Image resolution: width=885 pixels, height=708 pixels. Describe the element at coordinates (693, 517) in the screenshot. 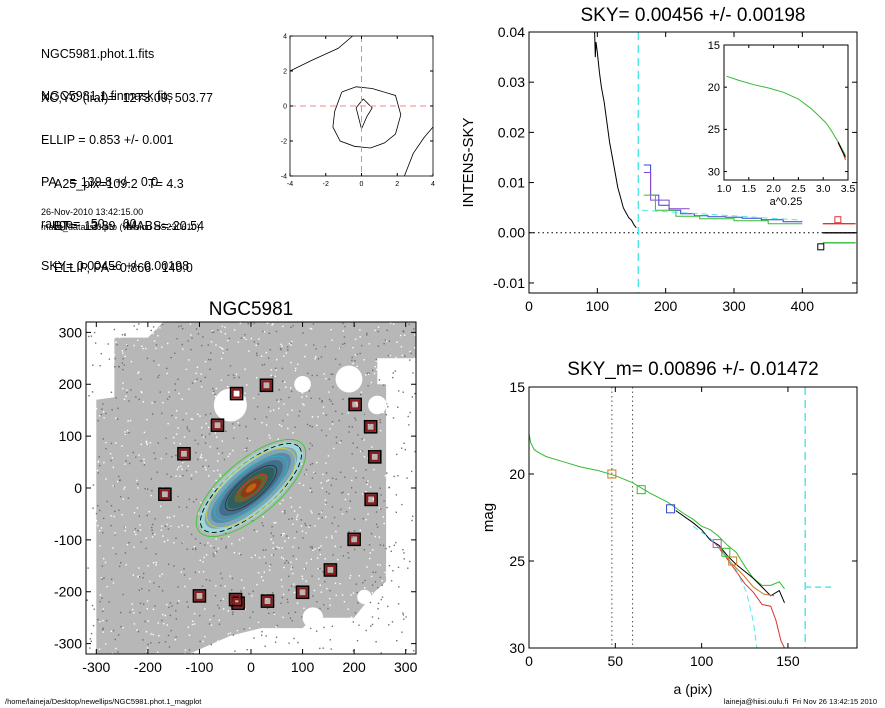

I see `plot-frame` at that location.